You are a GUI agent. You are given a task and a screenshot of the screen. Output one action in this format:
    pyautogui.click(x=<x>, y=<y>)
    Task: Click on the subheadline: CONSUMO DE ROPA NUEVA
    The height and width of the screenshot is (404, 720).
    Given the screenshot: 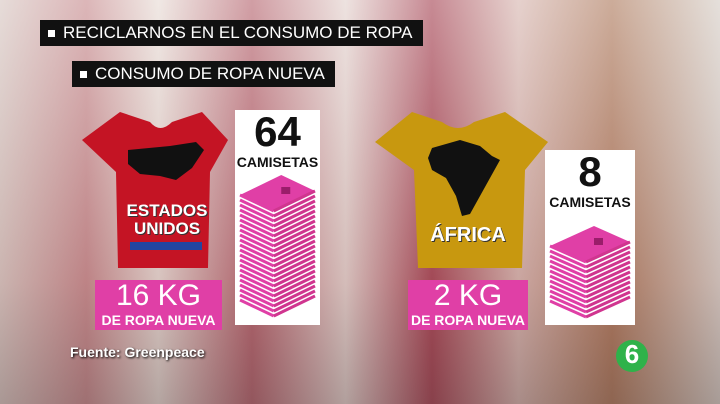 What is the action you would take?
    pyautogui.click(x=203, y=74)
    